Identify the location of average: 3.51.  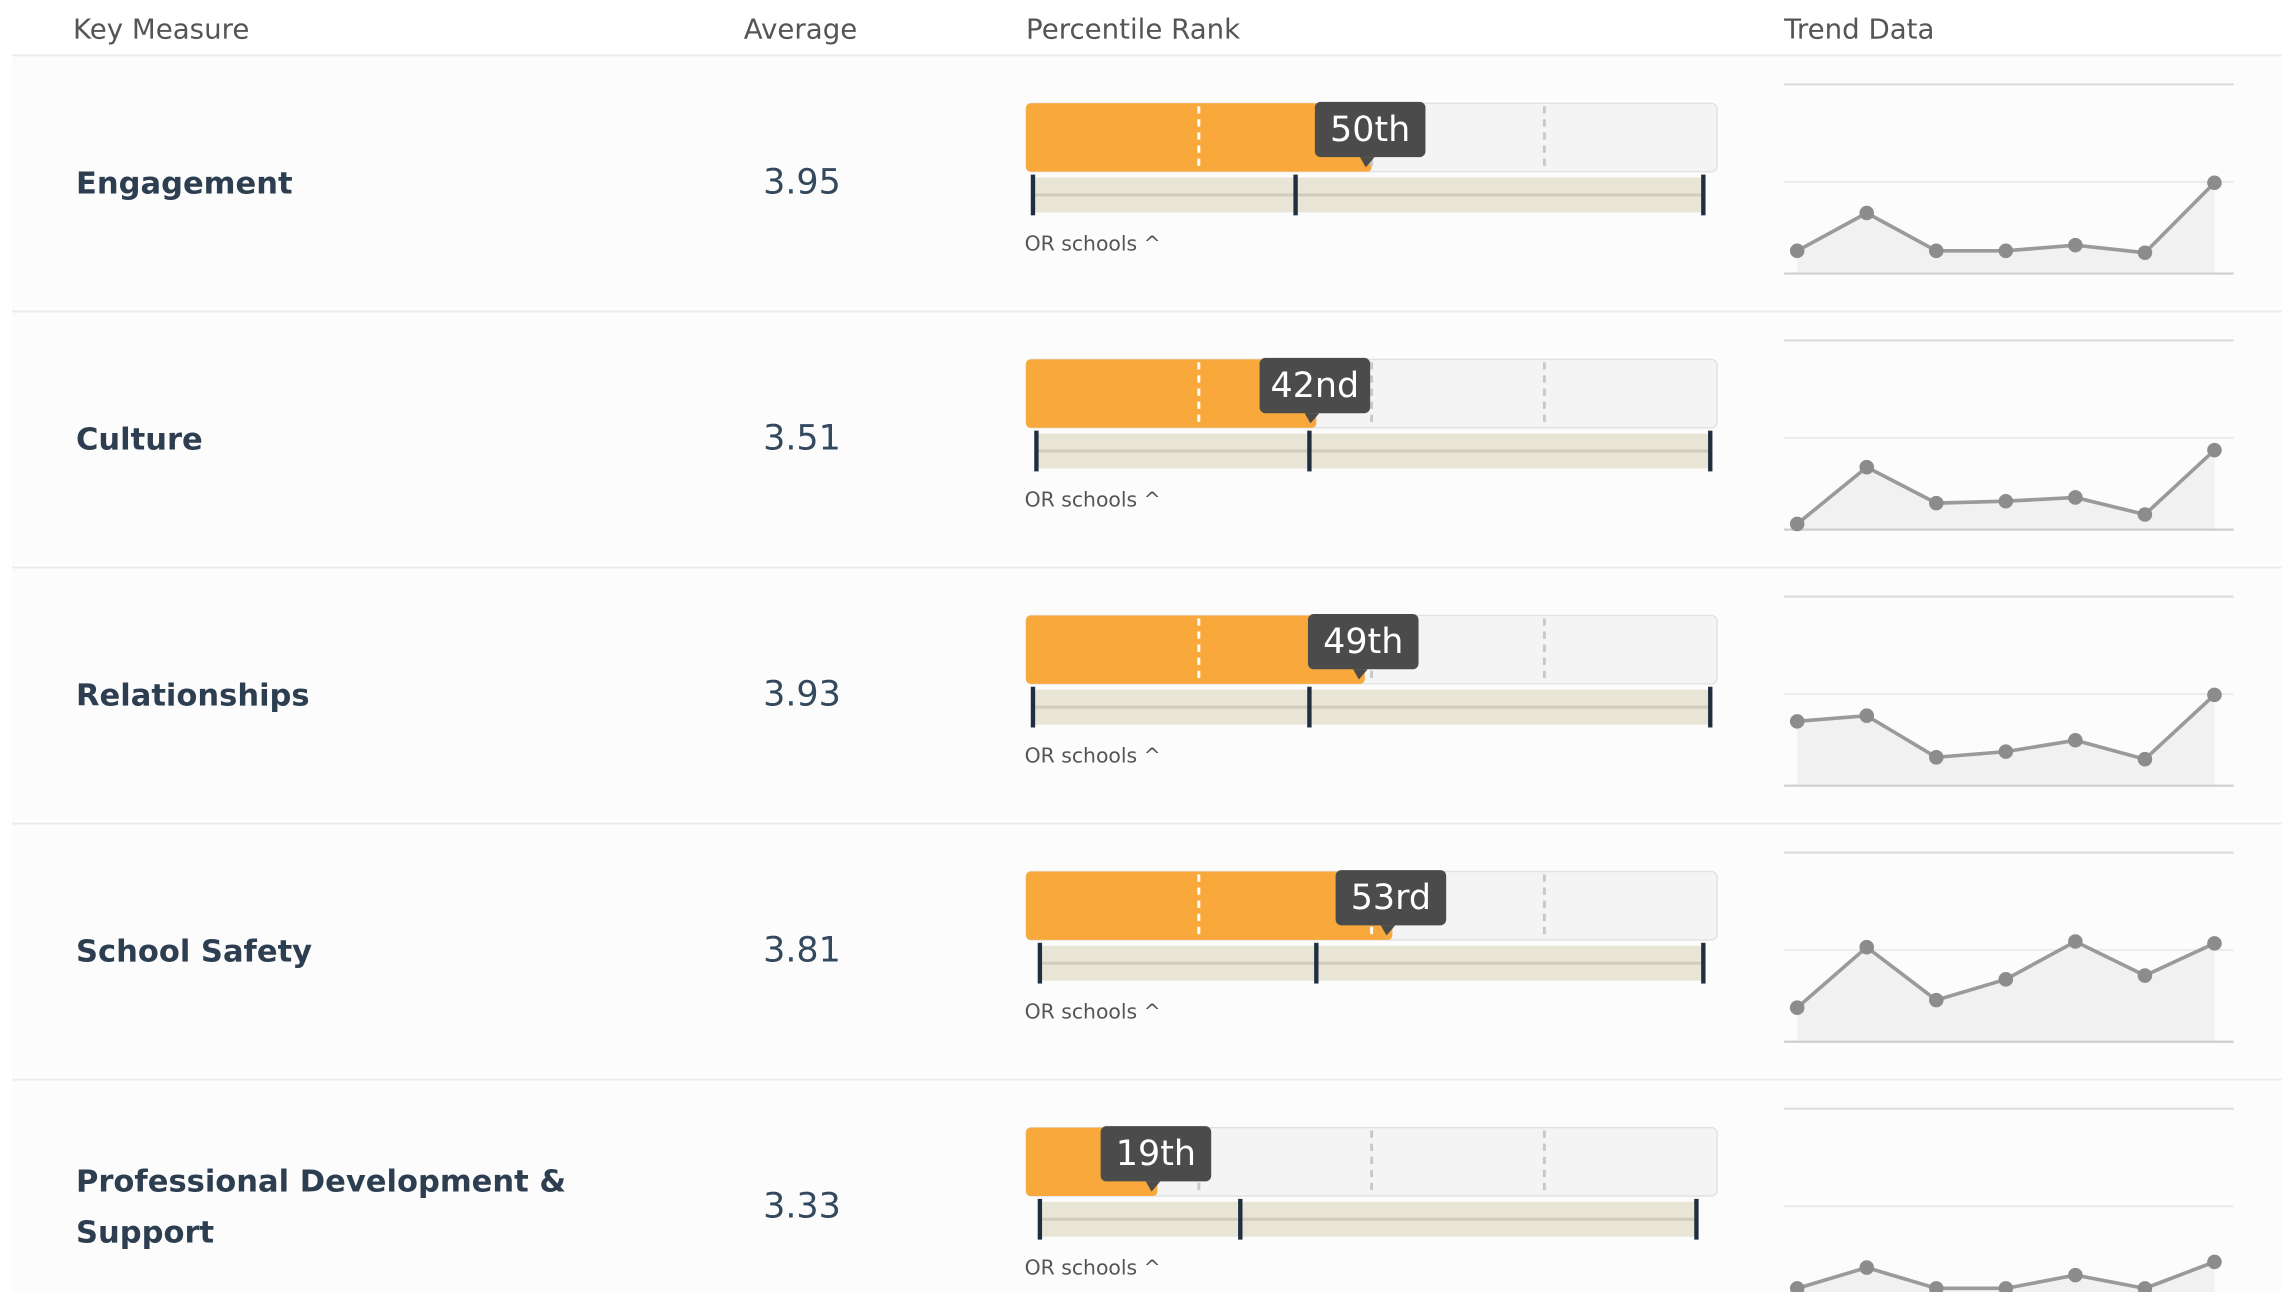
(802, 438).